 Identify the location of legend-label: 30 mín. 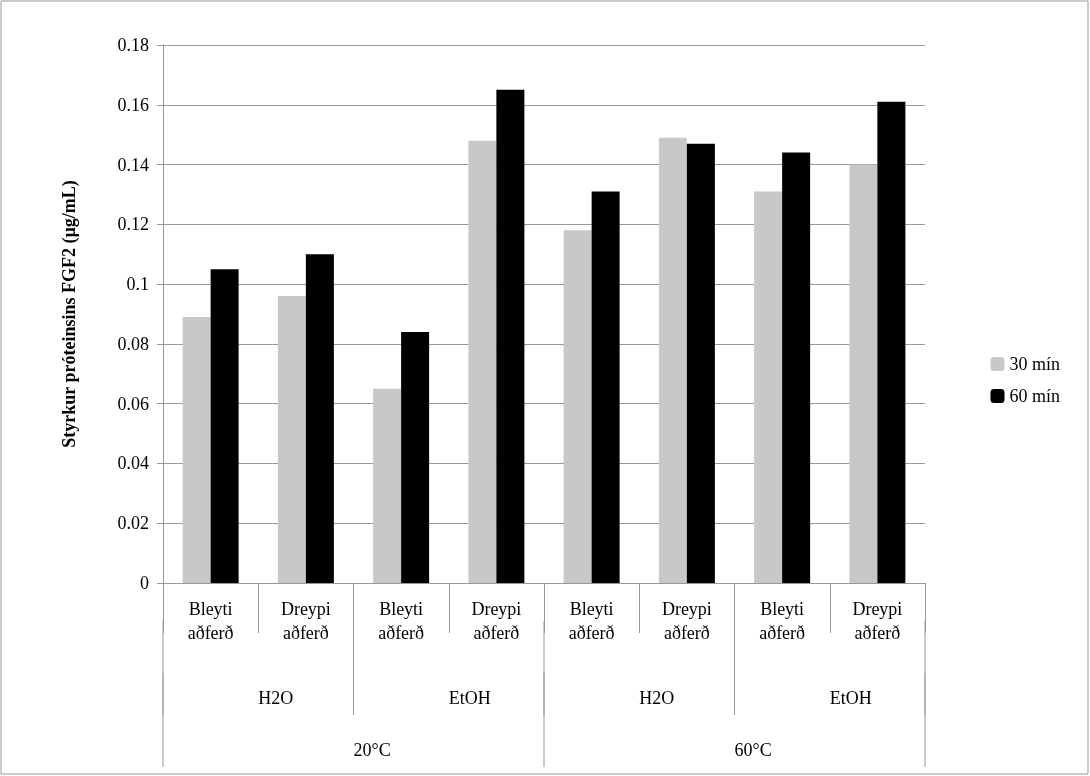
(1035, 364).